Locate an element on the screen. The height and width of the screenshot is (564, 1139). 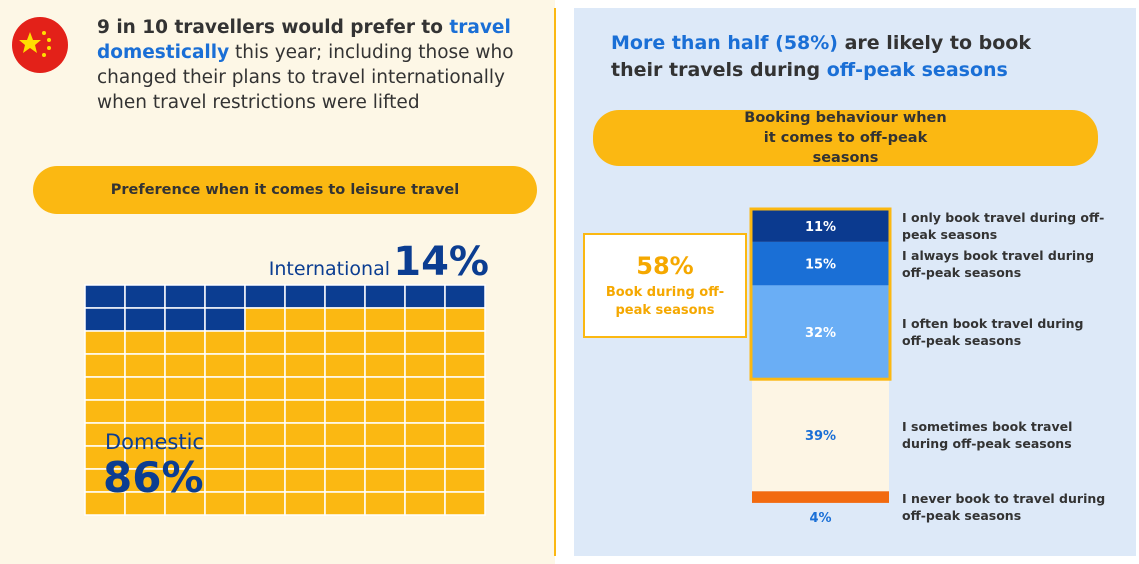
headline-part: 9 in 10 travellers would prefer to is located at coordinates (273, 27).